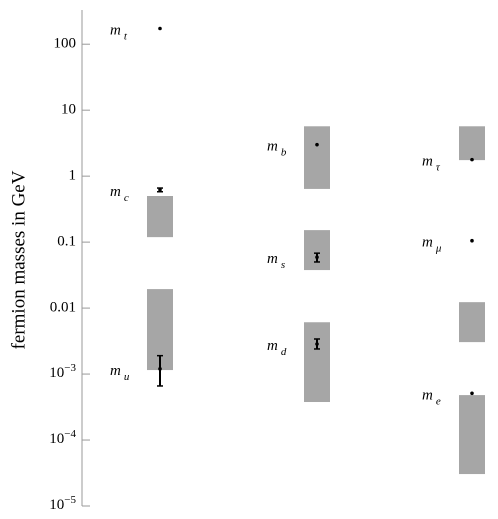 The height and width of the screenshot is (519, 498). I want to click on label-subscript: t, so click(126, 36).